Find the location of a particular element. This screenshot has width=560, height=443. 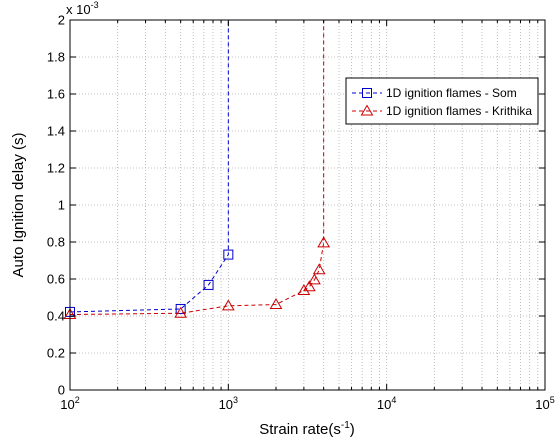

legend-marker-som is located at coordinates (367, 93).